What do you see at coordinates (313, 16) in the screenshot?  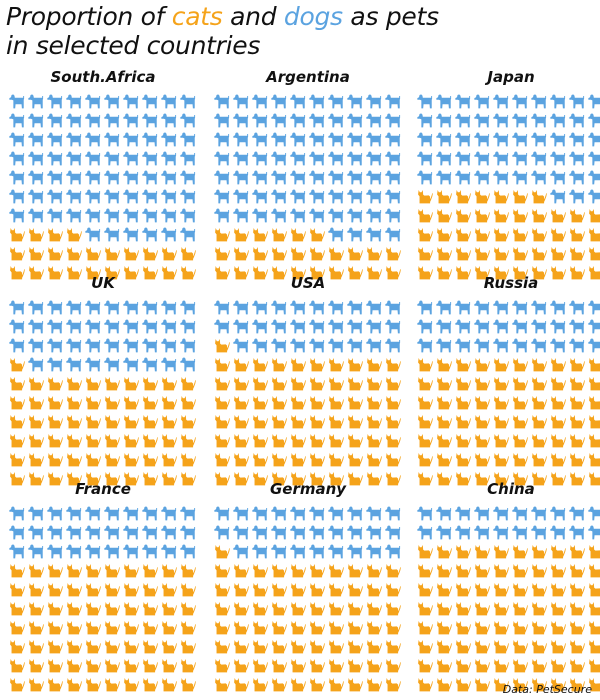 I see `title-dogs-word: dogs` at bounding box center [313, 16].